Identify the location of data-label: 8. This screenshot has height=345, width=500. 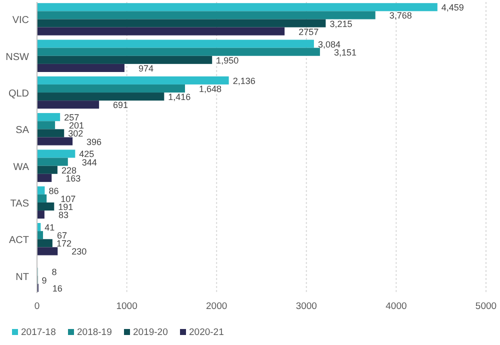
(54, 272).